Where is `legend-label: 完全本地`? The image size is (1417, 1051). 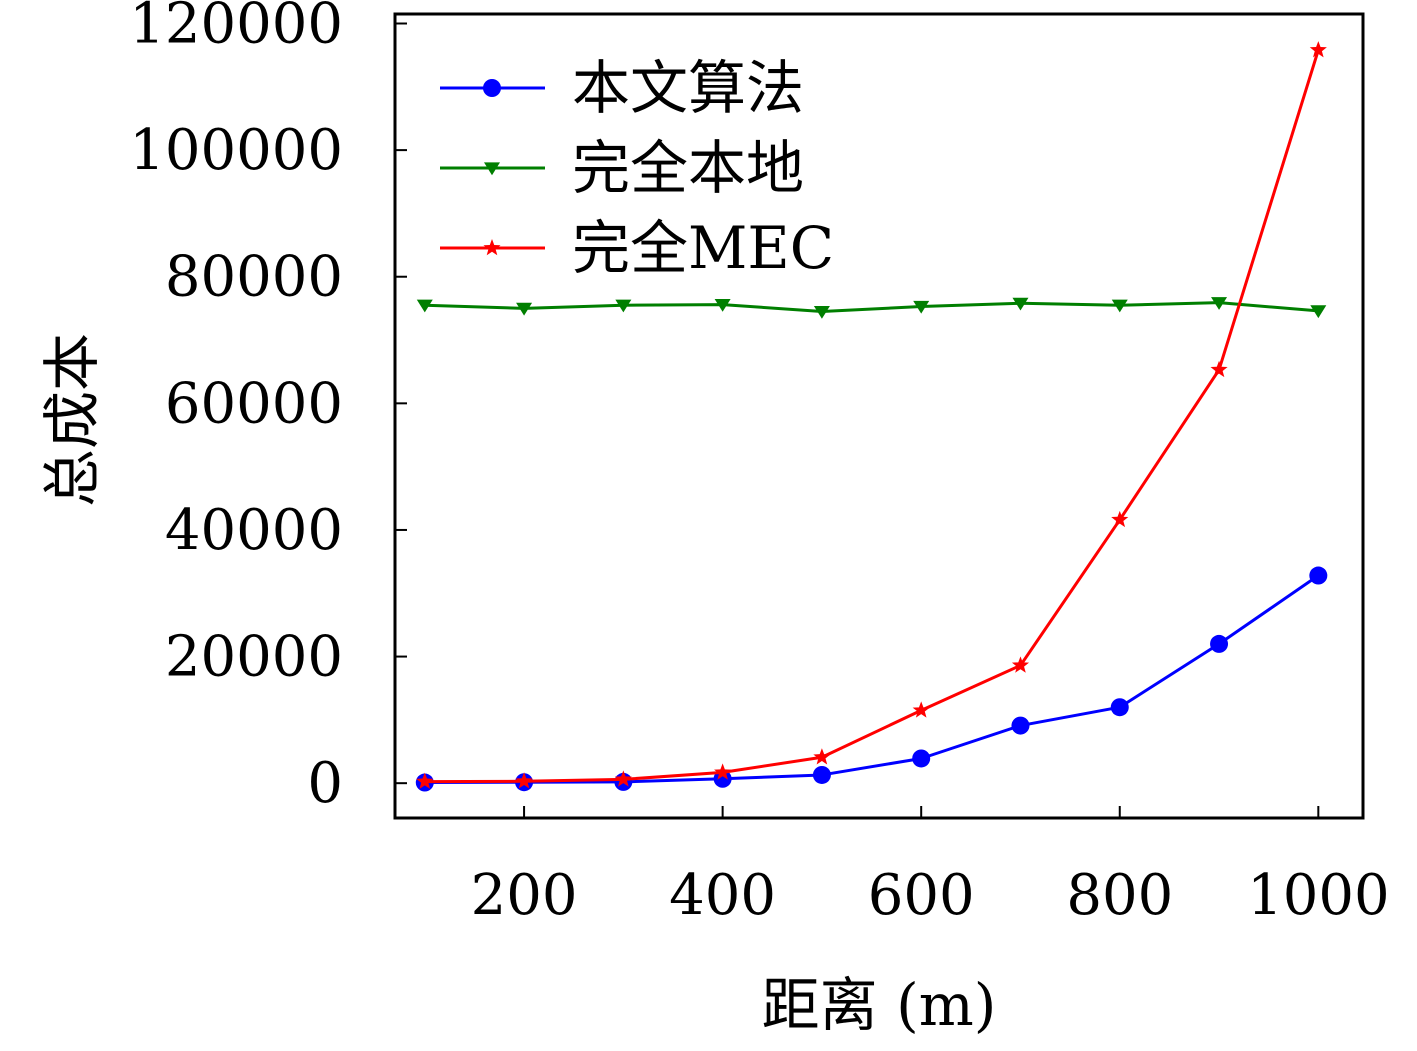
legend-label: 完全本地 is located at coordinates (688, 168).